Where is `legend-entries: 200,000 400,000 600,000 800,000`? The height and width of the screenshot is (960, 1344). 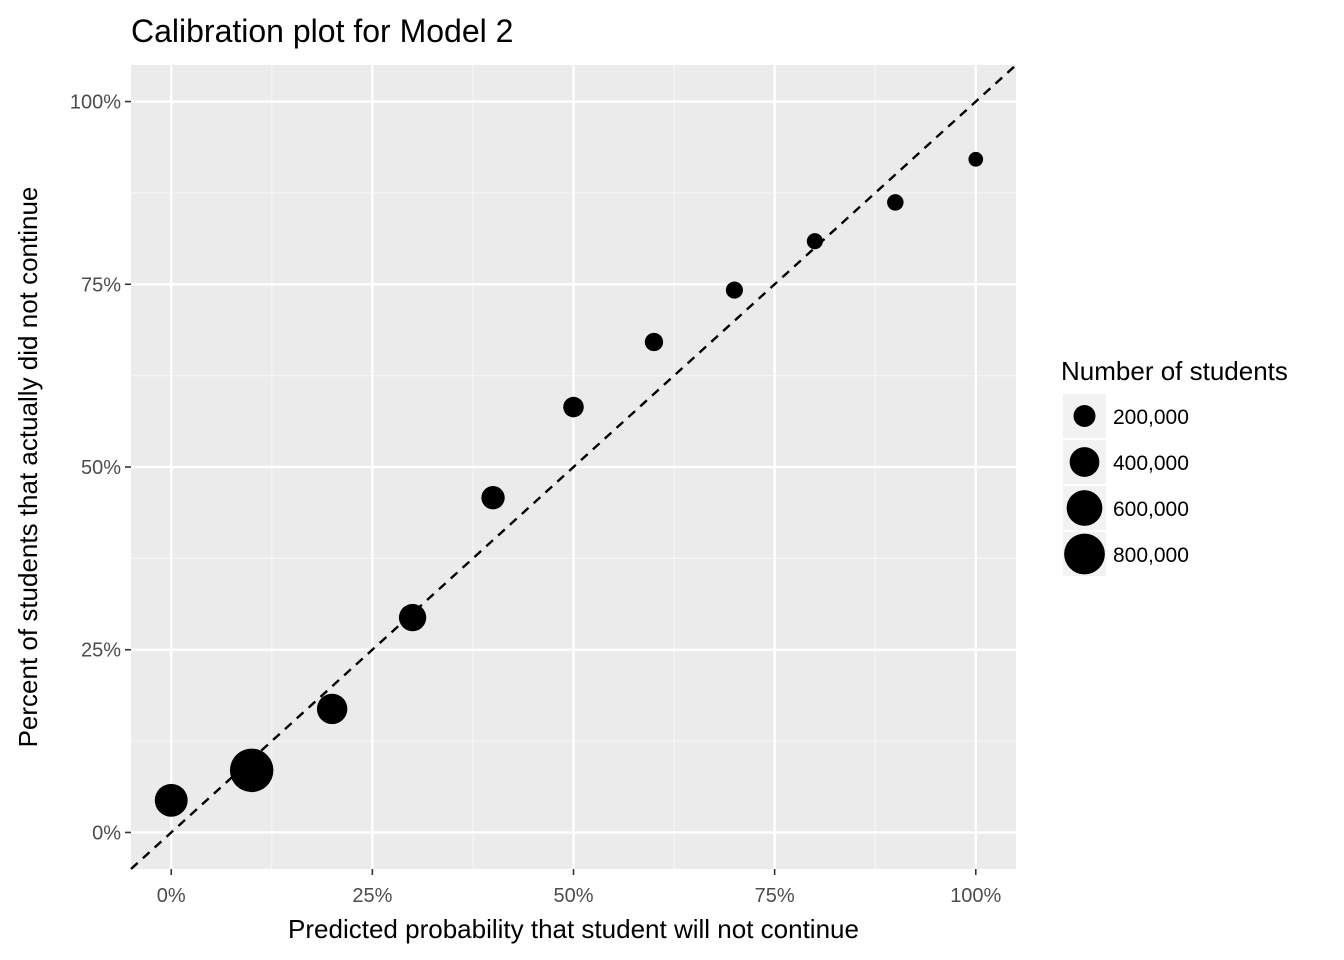
legend-entries: 200,000 400,000 600,000 800,000 is located at coordinates (1126, 485).